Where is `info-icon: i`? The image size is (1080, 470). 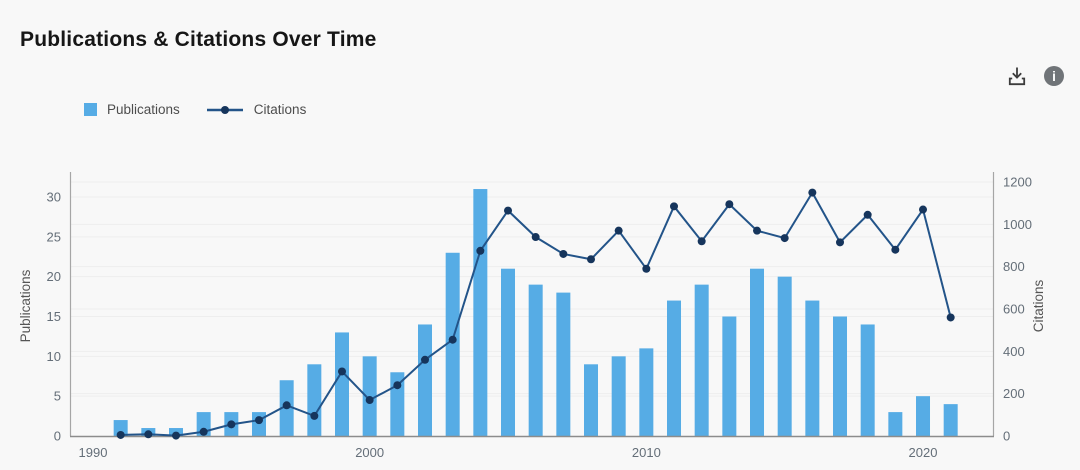
info-icon: i is located at coordinates (1054, 76).